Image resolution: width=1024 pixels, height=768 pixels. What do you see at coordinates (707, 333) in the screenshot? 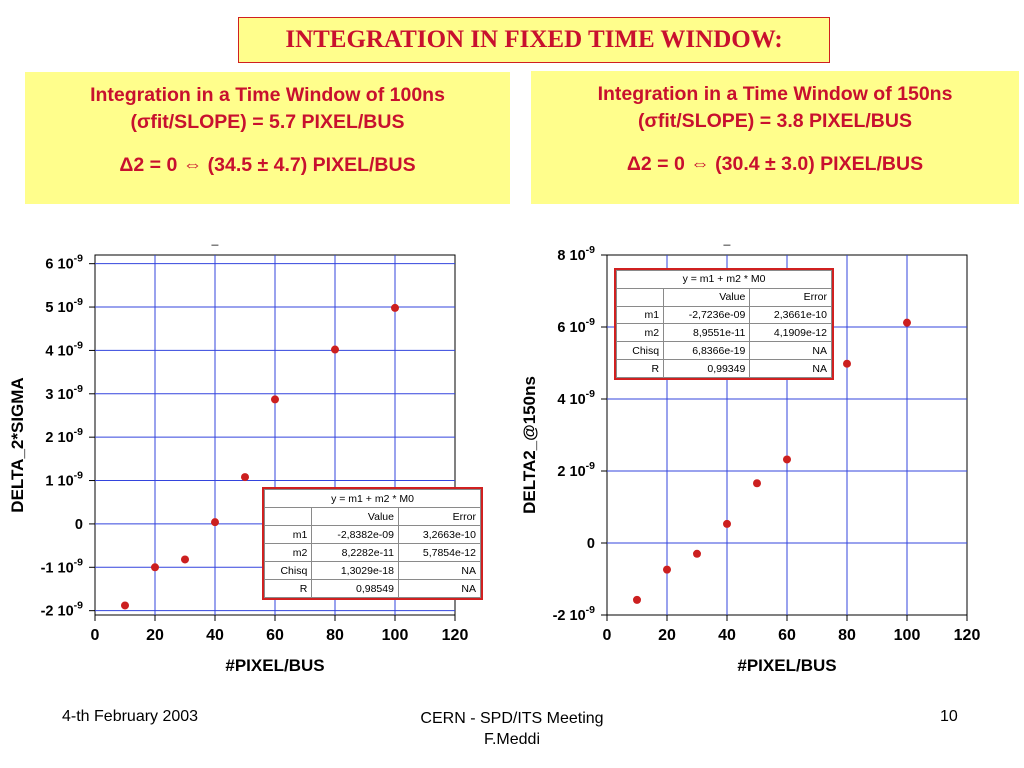
I see `param-value: 8,9551e-11` at bounding box center [707, 333].